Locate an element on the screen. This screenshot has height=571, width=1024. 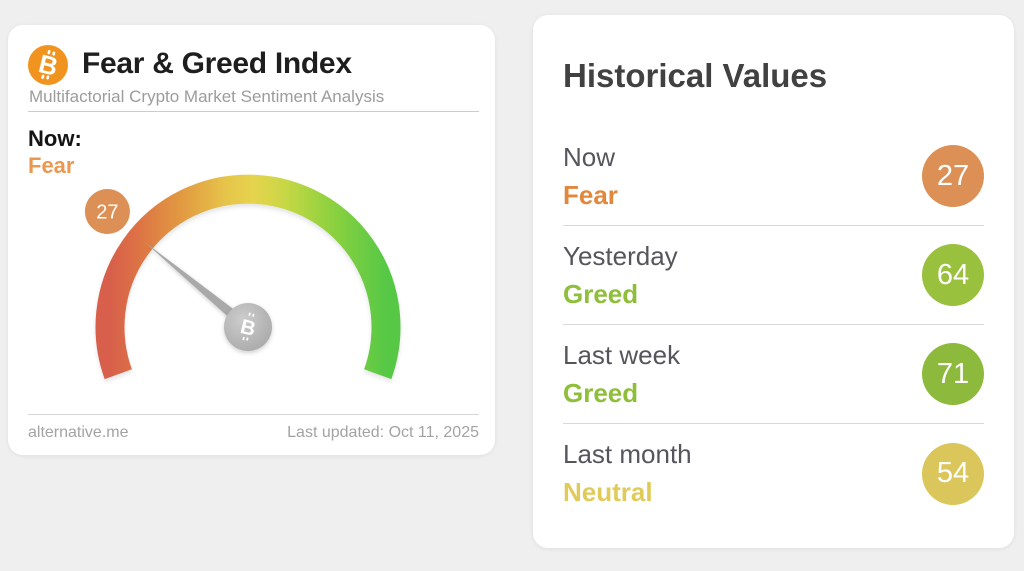
history-period-label: Now is located at coordinates (589, 156).